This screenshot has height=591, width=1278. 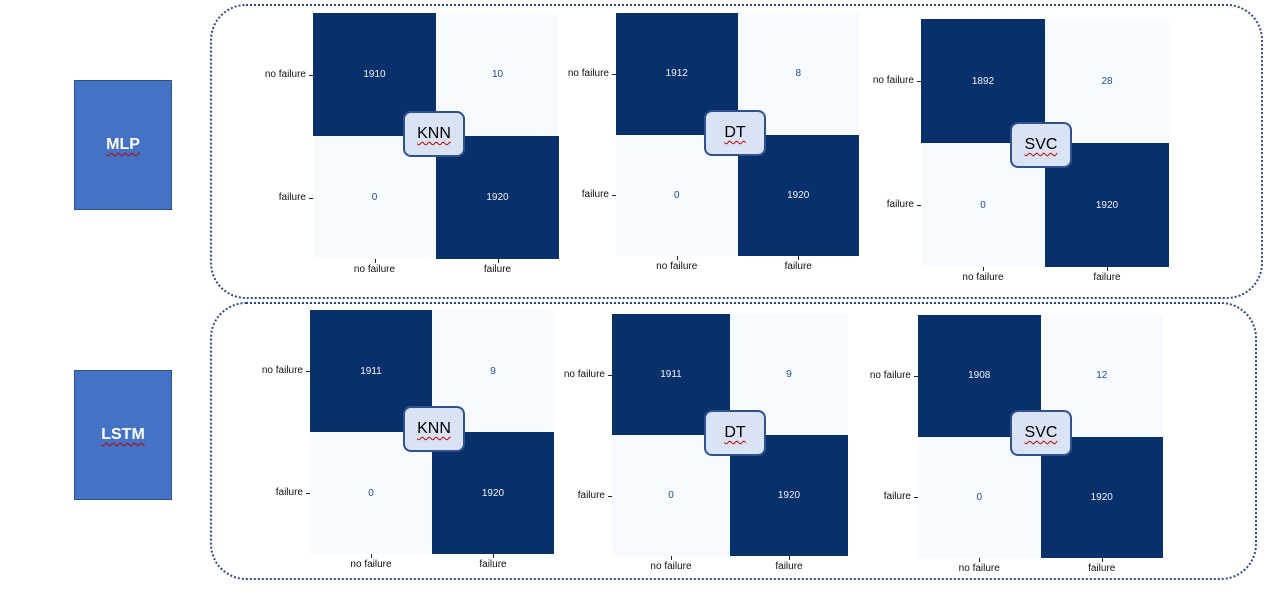 I want to click on model-label-mlp: MLP, so click(x=123, y=144).